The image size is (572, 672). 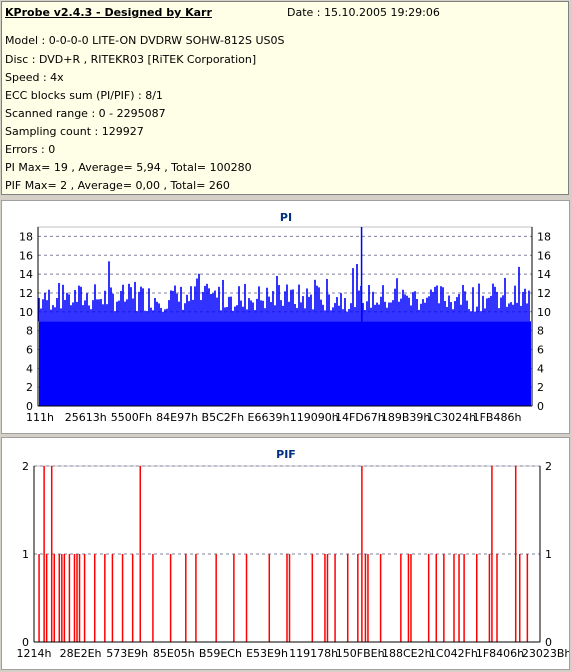 What do you see at coordinates (544, 236) in the screenshot?
I see `pi-ytick-label-right: 18` at bounding box center [544, 236].